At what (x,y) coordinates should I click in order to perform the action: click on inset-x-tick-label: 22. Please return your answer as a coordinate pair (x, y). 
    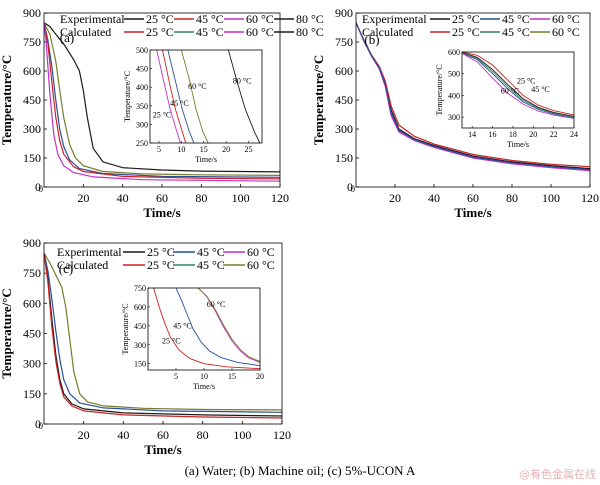
    Looking at the image, I should click on (554, 134).